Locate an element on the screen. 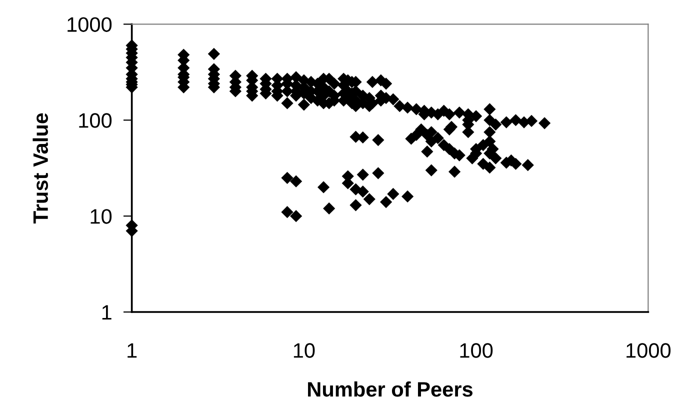 The height and width of the screenshot is (410, 683). x-tick-label: 1 is located at coordinates (132, 350).